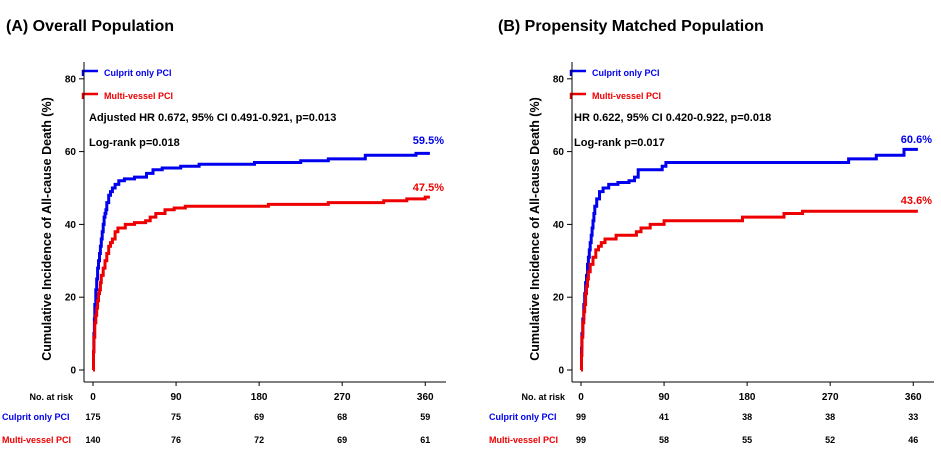  I want to click on risk-cell-multivessel: 69, so click(342, 440).